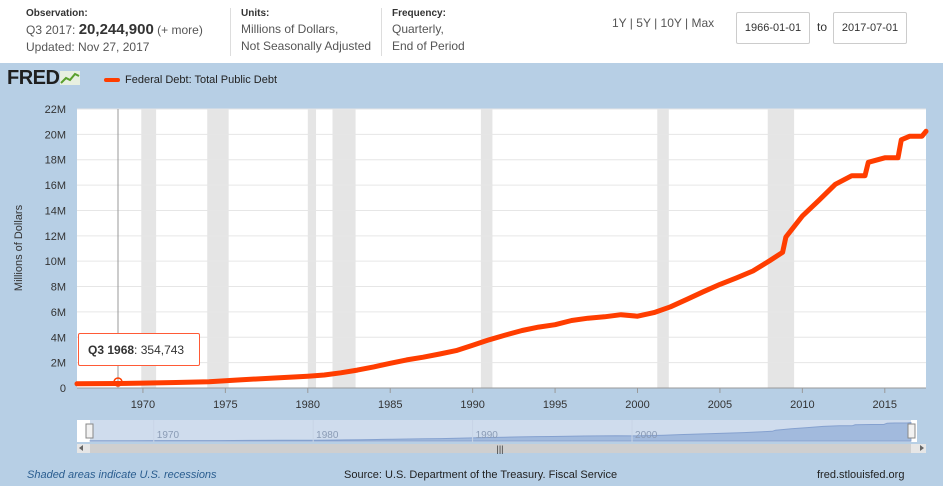 This screenshot has width=943, height=486. I want to click on recession-note: Shaded areas indicate U.S. recessions, so click(122, 475).